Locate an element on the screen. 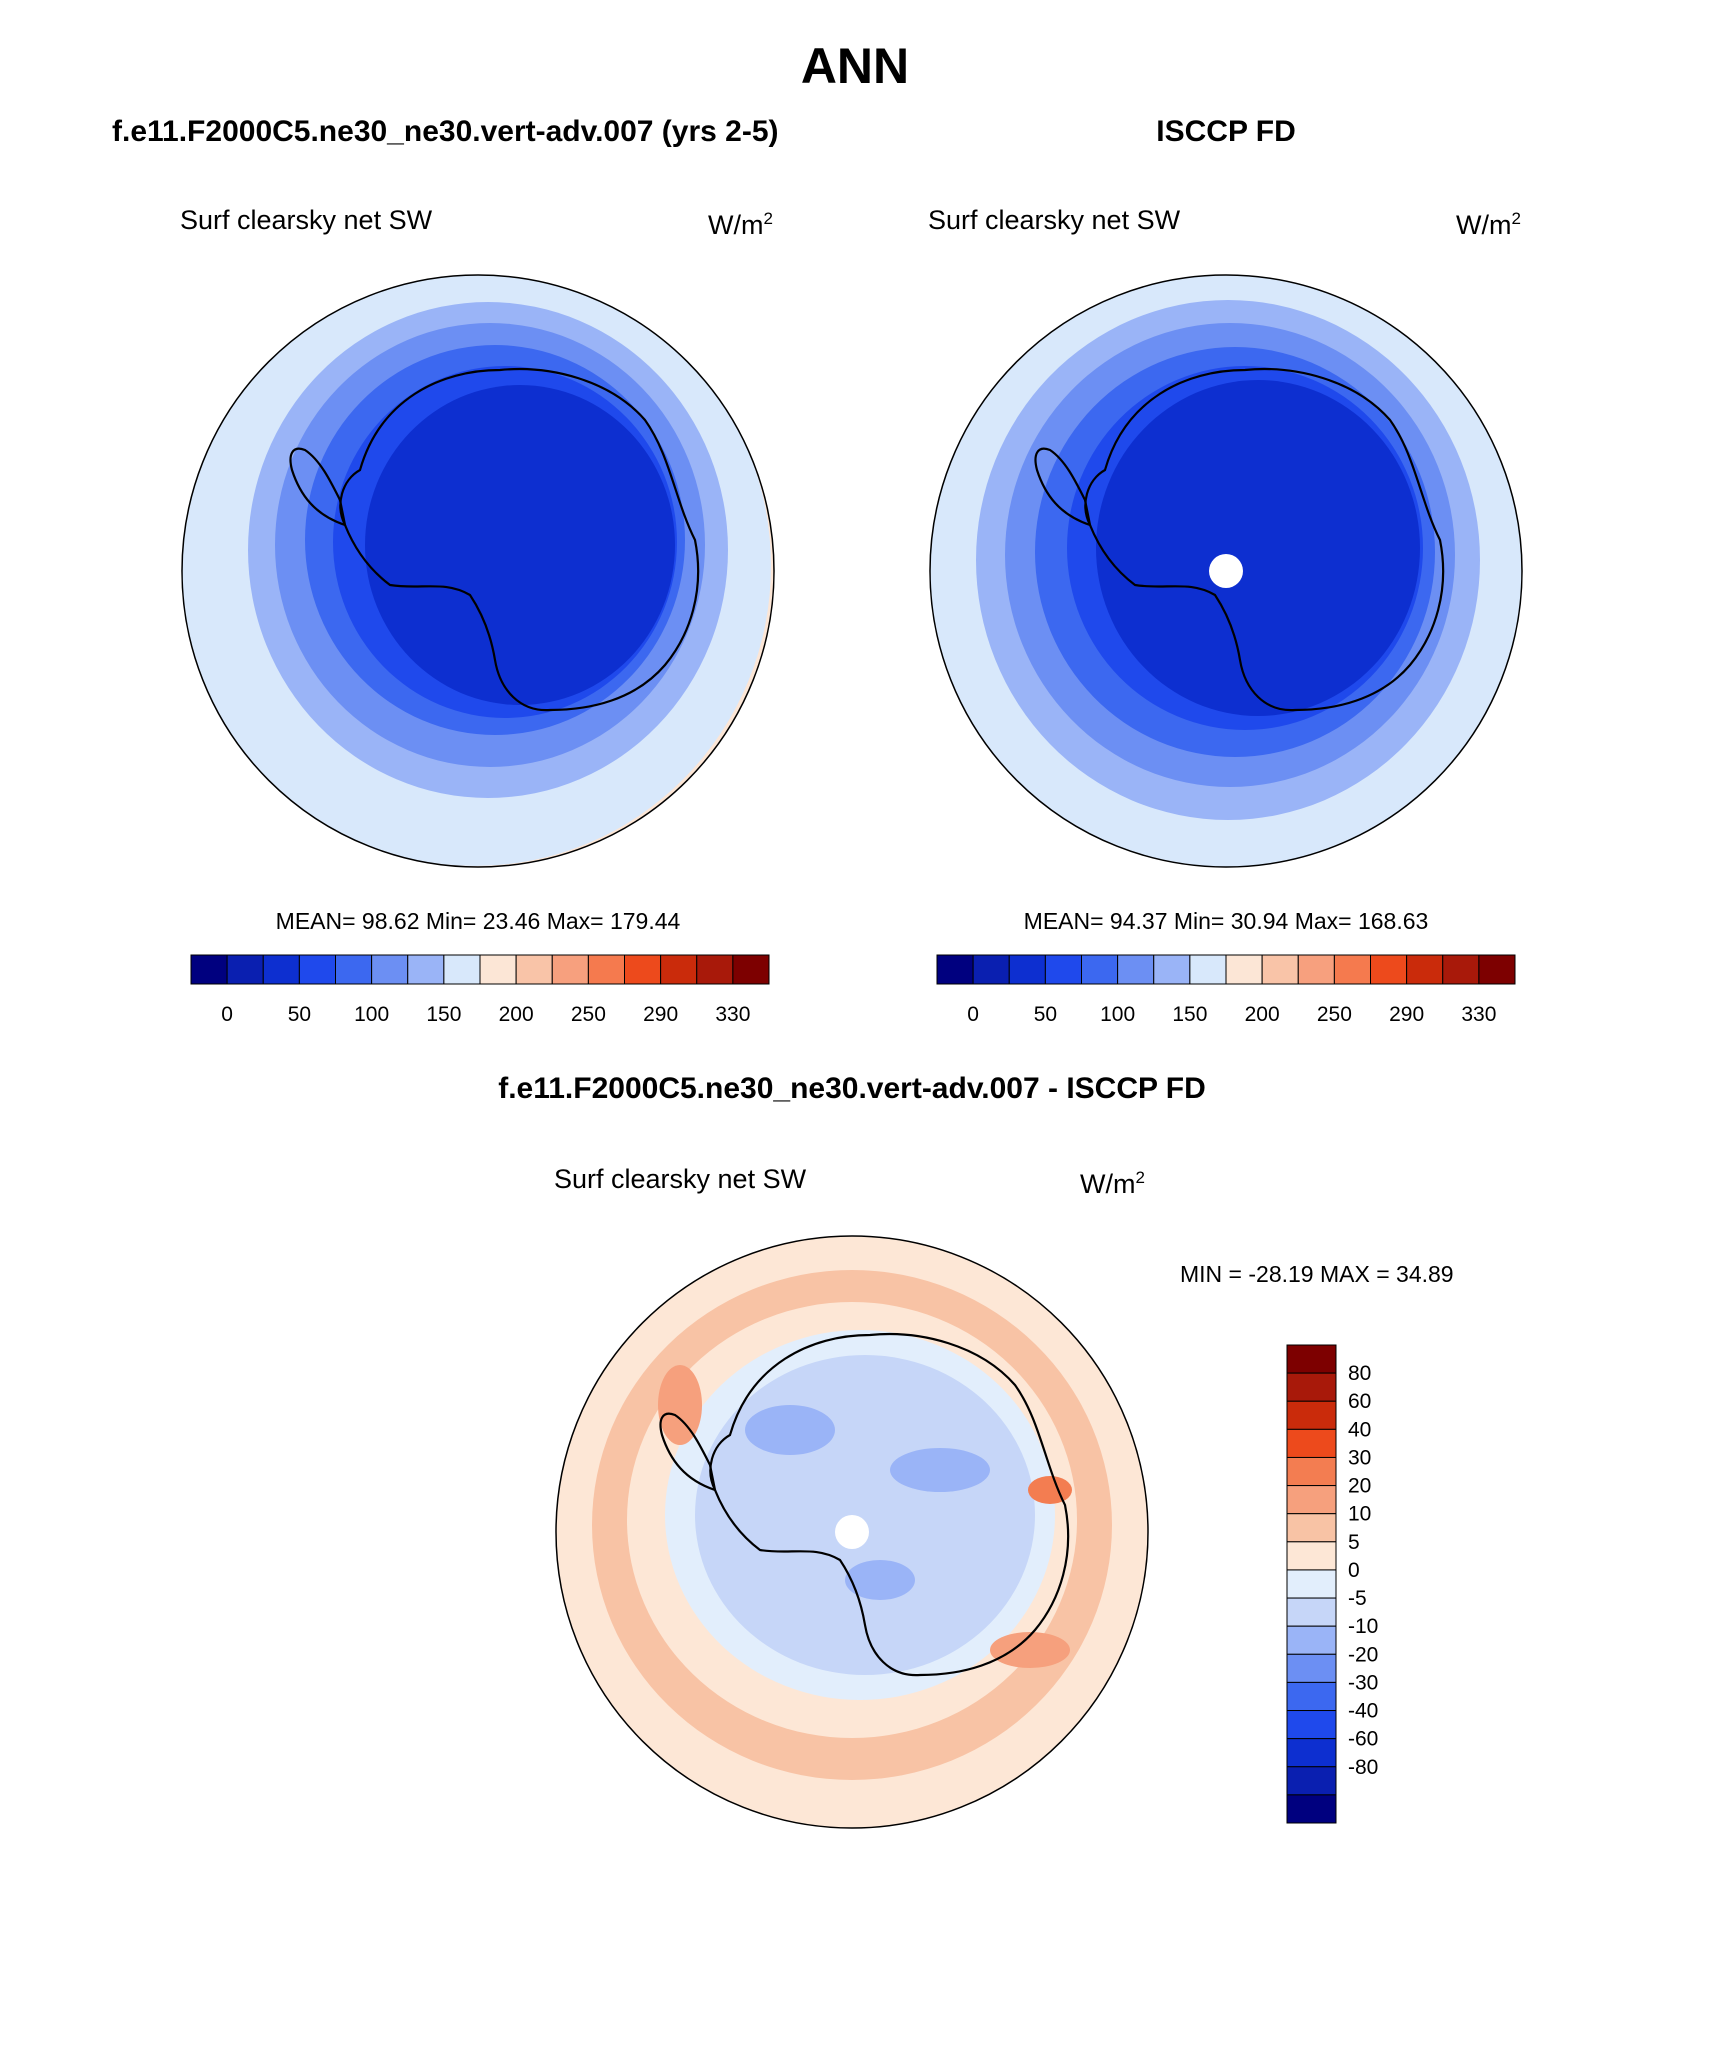 The image size is (1710, 2061). colorbar-diff-tick-label: -40 is located at coordinates (1363, 1711).